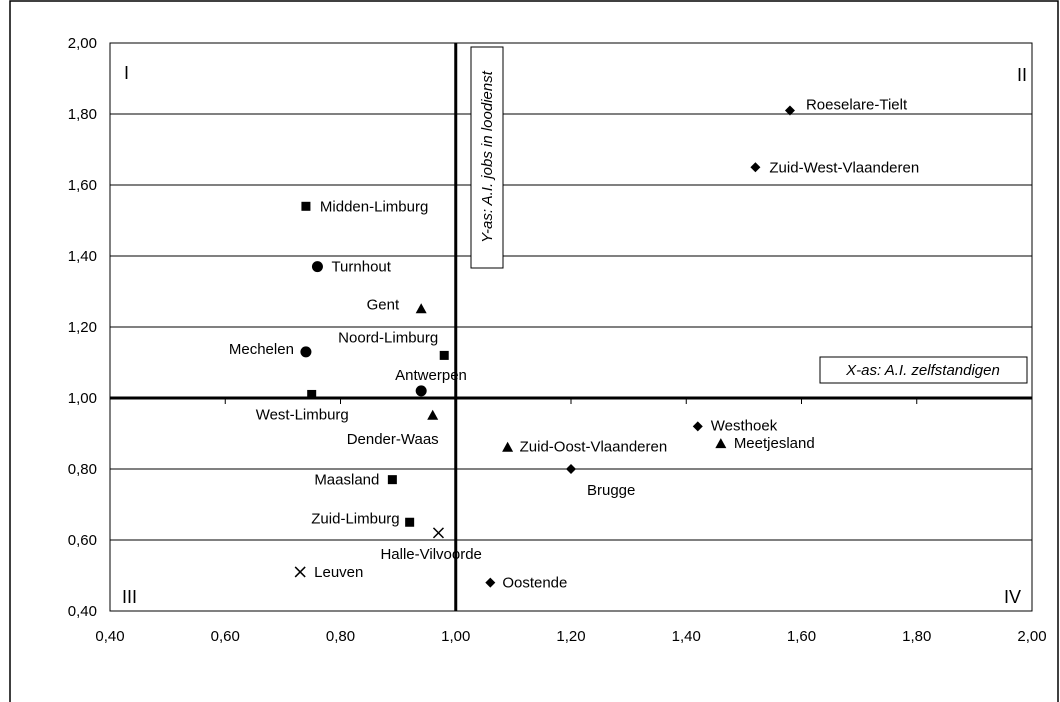  Describe the element at coordinates (430, 554) in the screenshot. I see `point-label: Halle-Vilvoorde` at that location.